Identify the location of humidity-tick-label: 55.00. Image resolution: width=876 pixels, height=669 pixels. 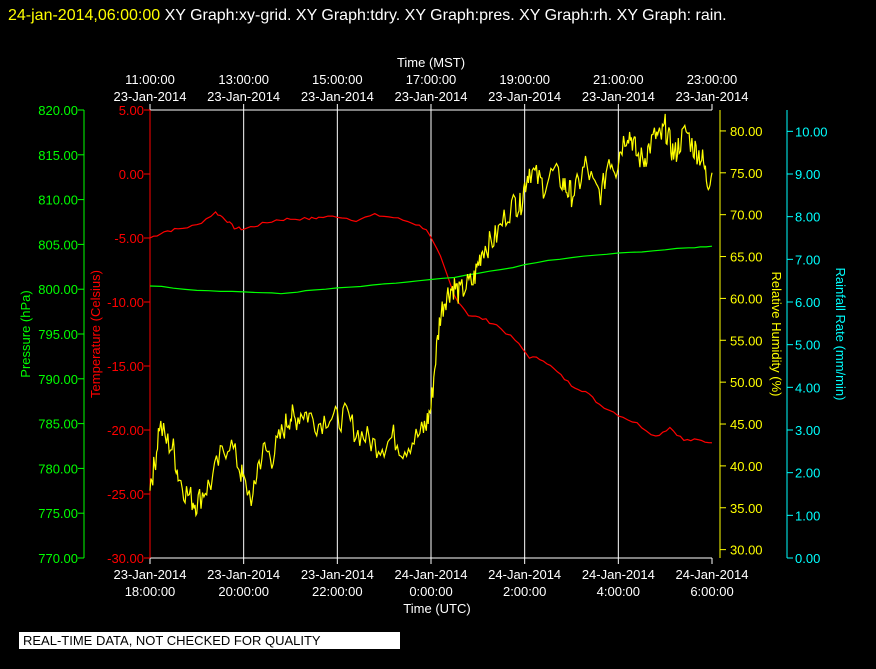
(746, 340).